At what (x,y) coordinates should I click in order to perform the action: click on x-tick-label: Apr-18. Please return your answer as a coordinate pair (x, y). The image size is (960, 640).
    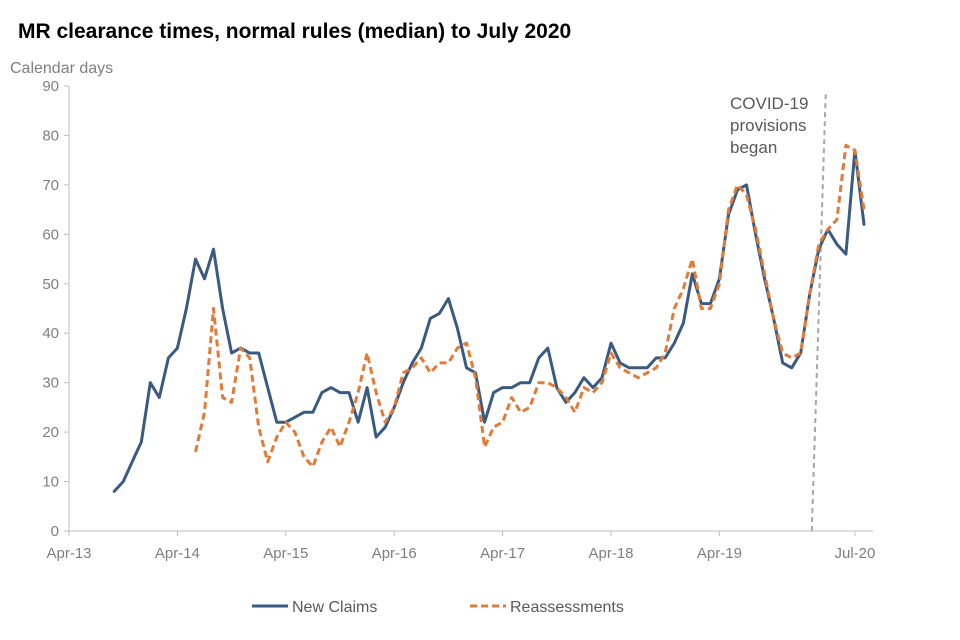
    Looking at the image, I should click on (611, 553).